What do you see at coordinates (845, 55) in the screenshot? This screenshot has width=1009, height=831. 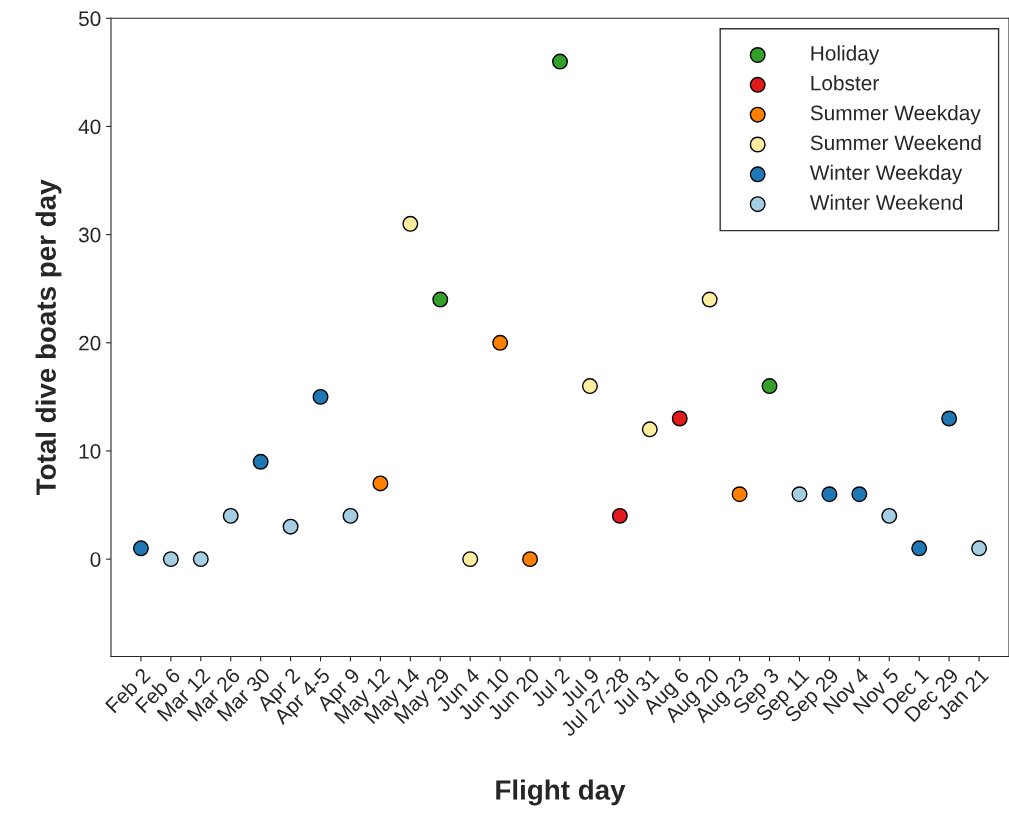 I see `legend-label: Holiday` at bounding box center [845, 55].